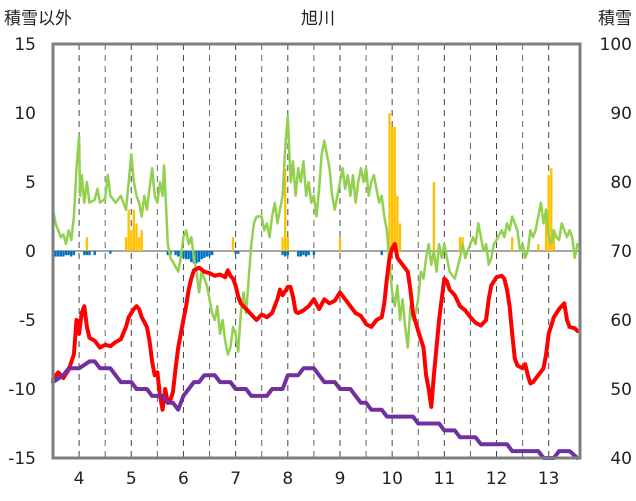  What do you see at coordinates (79, 479) in the screenshot?
I see `x-tick-label: 4` at bounding box center [79, 479].